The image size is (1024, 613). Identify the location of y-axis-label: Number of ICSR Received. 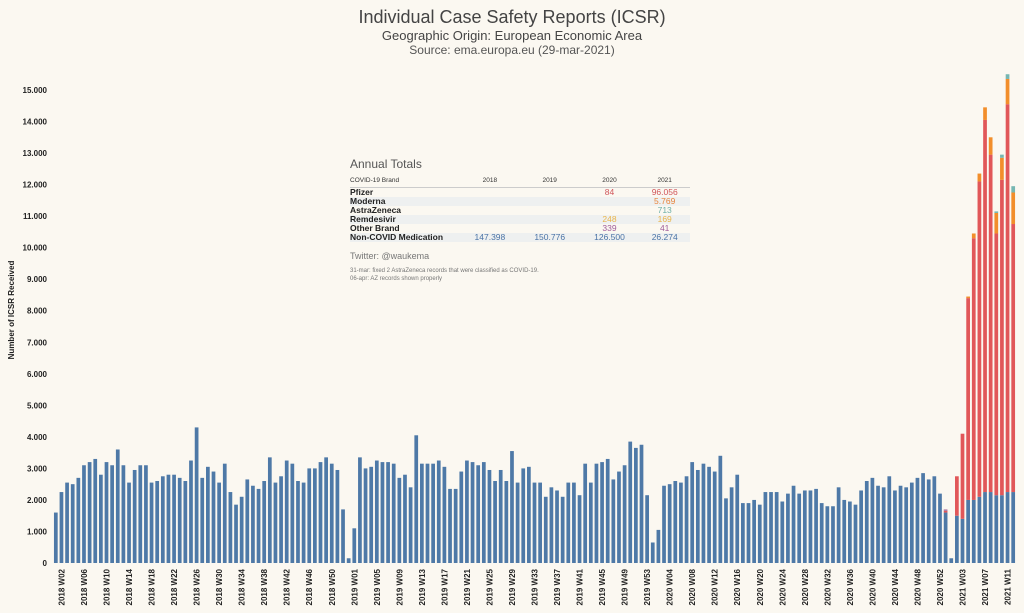
(11, 310).